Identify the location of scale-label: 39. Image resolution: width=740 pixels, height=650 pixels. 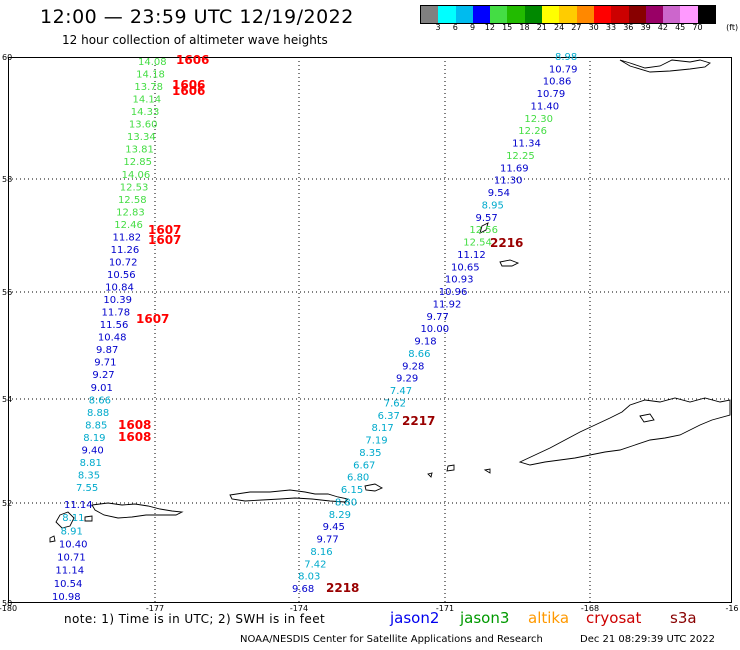
(645, 27).